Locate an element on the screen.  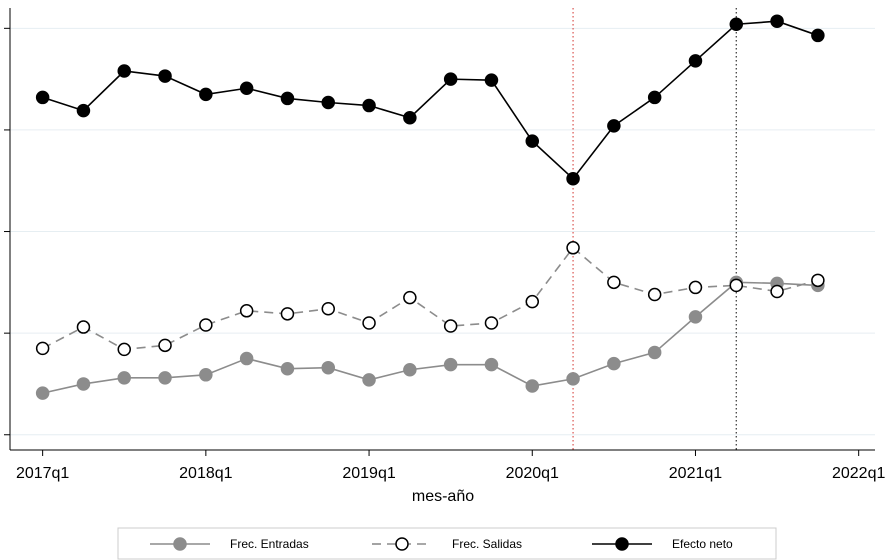
legend-box is located at coordinates (447, 543).